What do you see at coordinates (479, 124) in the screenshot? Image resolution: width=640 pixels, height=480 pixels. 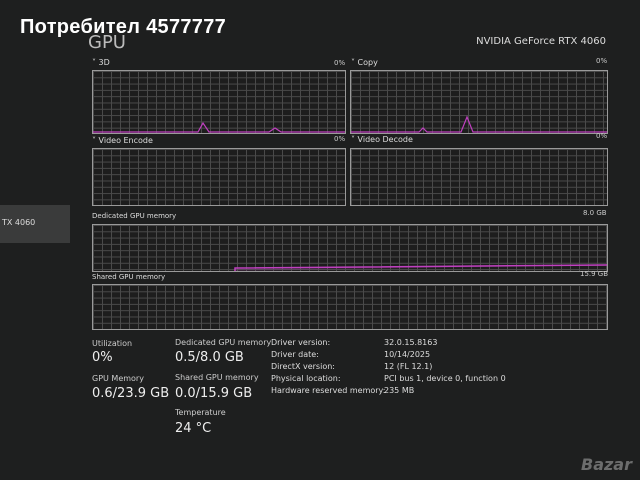 I see `graph-copy-line` at bounding box center [479, 124].